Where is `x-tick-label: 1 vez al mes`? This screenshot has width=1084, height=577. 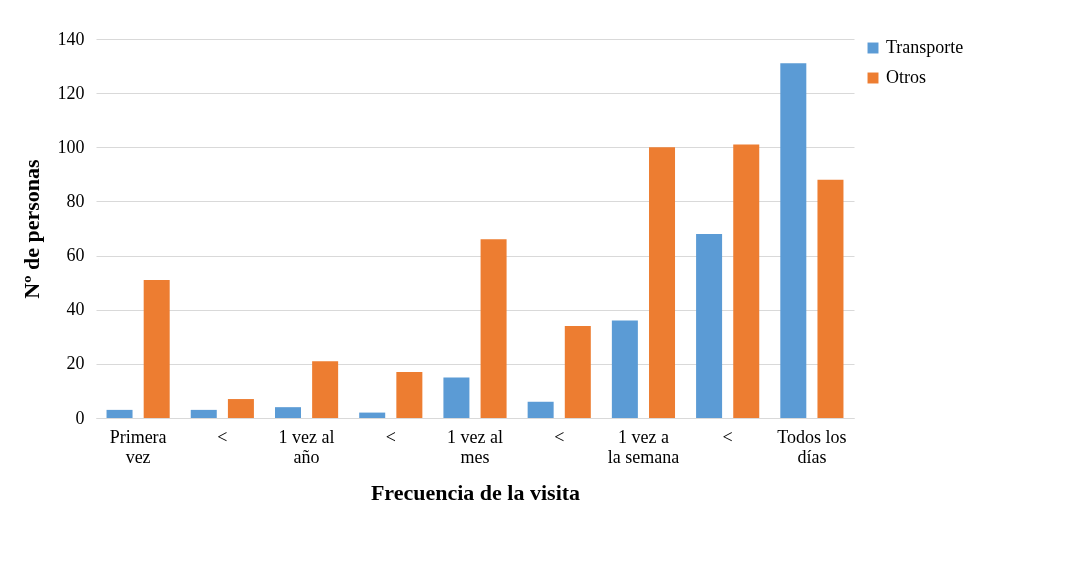 x-tick-label: 1 vez al mes is located at coordinates (475, 446).